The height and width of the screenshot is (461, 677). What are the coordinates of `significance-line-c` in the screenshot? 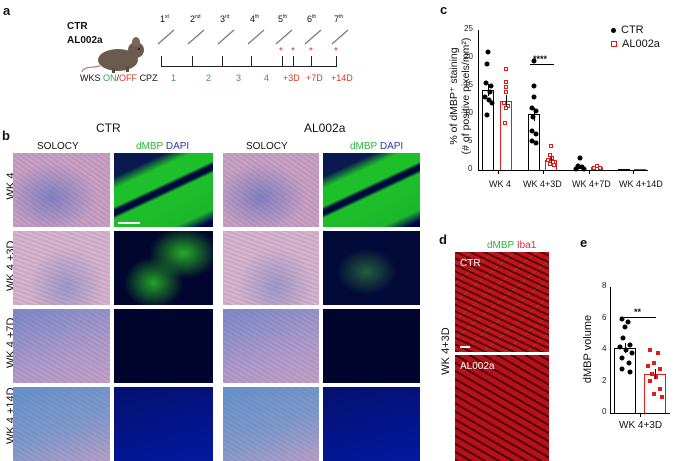 It's located at (542, 64).